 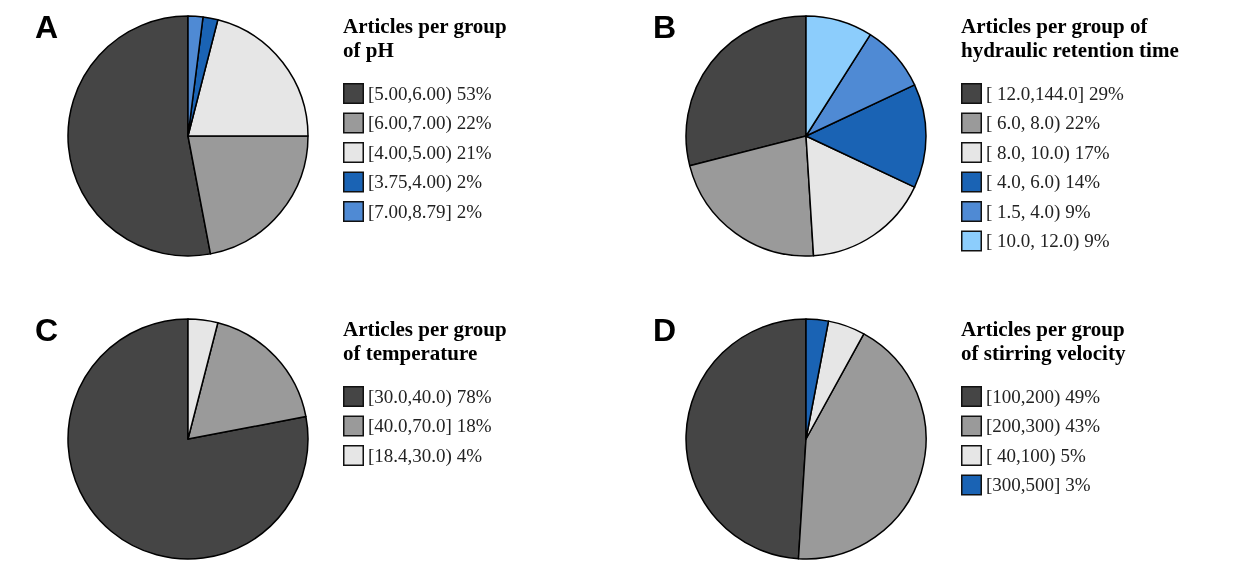 I want to click on legend-label: [6.00,7.00) 22%, so click(x=430, y=123).